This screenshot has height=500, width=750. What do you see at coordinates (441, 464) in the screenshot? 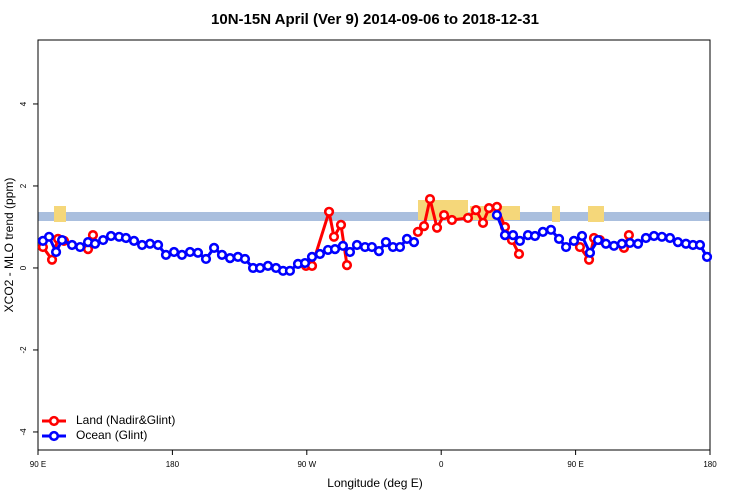
I see `x-tick-label: 0` at bounding box center [441, 464].